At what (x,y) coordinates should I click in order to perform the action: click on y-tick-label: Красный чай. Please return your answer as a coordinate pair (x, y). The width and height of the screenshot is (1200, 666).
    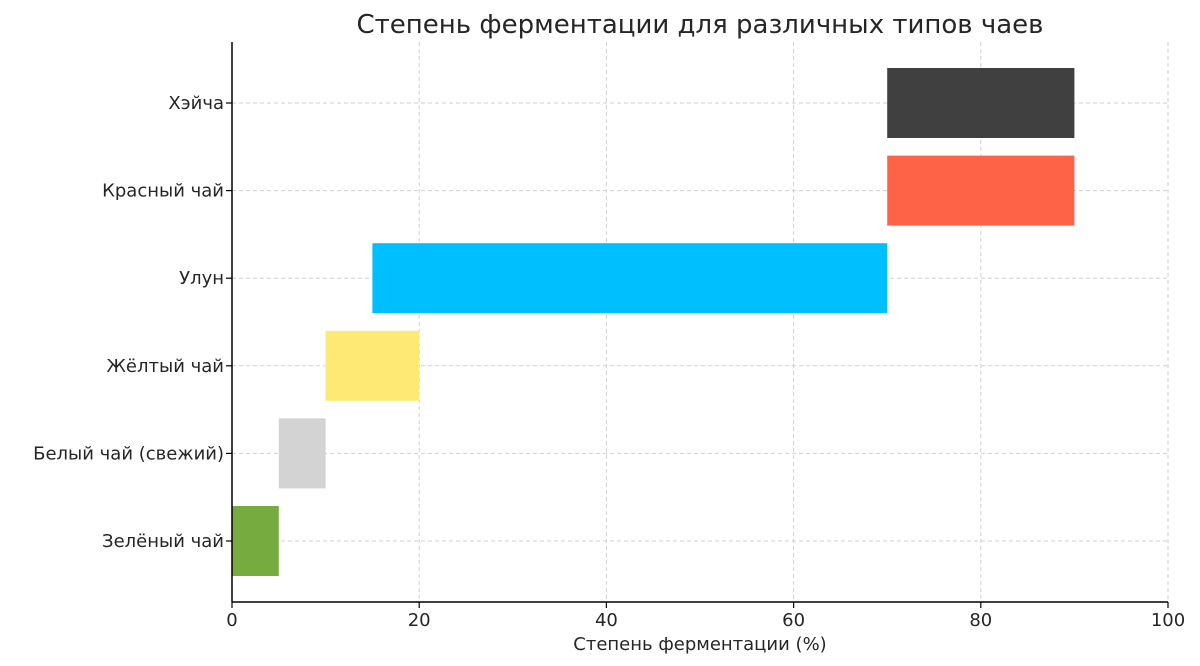
    Looking at the image, I should click on (163, 191).